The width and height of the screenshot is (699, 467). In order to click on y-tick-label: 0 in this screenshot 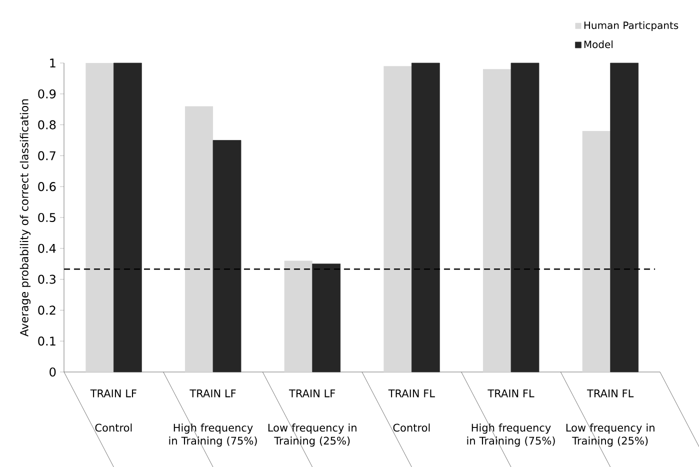, I will do `click(53, 372)`.